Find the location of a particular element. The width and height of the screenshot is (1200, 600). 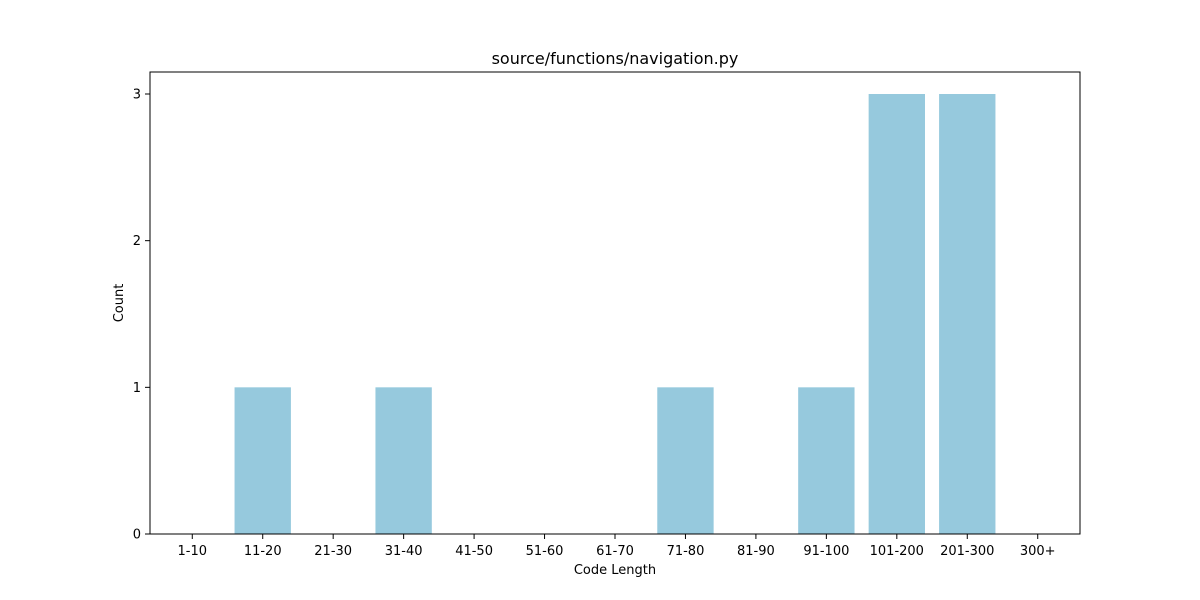

x-tick-label: 41-50 is located at coordinates (474, 551).